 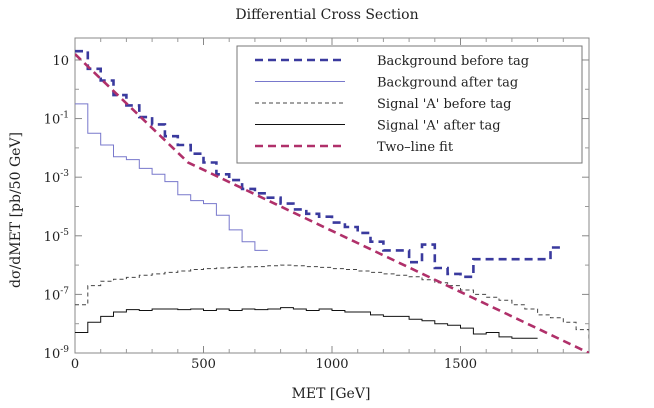 What do you see at coordinates (203, 364) in the screenshot?
I see `x-tick-label: 500` at bounding box center [203, 364].